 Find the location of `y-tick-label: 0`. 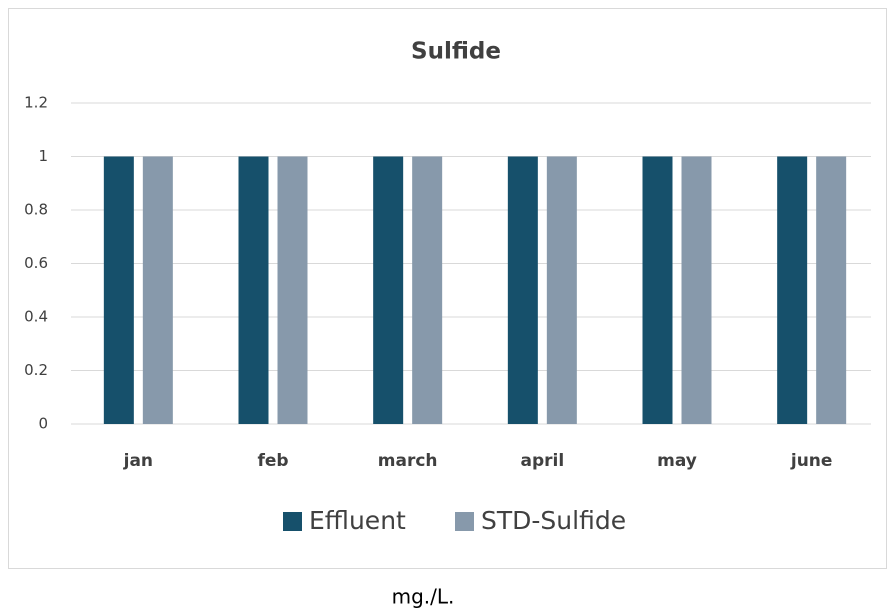

y-tick-label: 0 is located at coordinates (43, 424).